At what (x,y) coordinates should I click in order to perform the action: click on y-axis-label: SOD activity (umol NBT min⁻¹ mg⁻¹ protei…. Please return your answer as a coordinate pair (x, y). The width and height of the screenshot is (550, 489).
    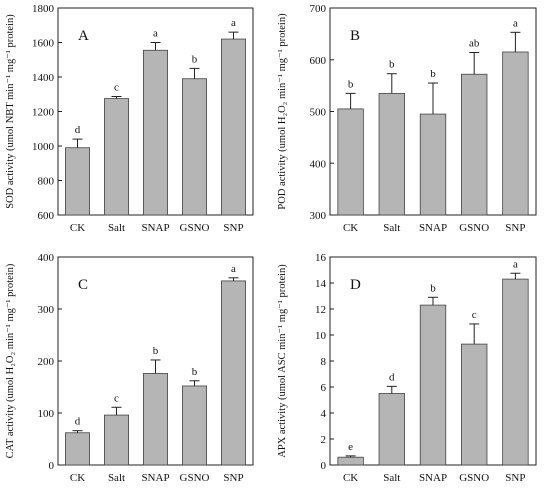
    Looking at the image, I should click on (10, 111).